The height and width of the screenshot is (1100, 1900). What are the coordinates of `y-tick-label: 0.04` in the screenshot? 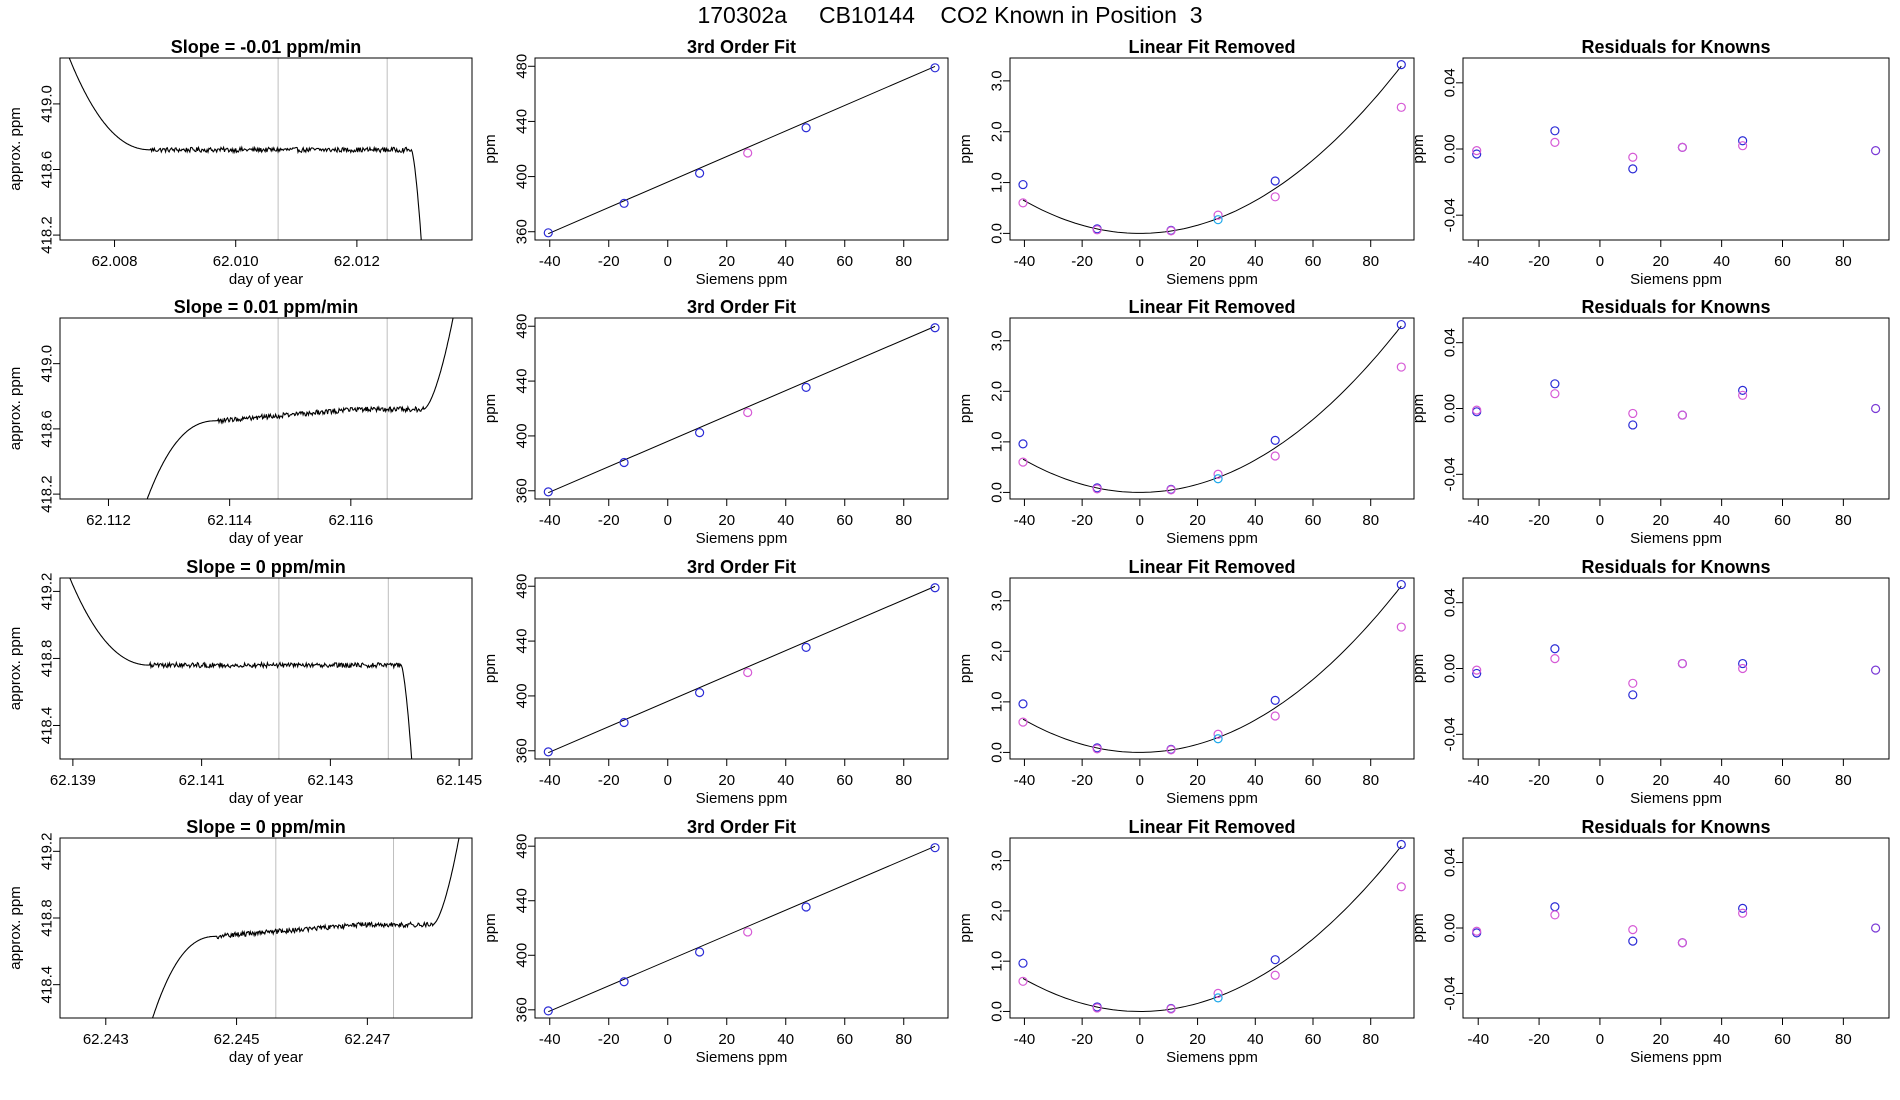 It's located at (1450, 602).